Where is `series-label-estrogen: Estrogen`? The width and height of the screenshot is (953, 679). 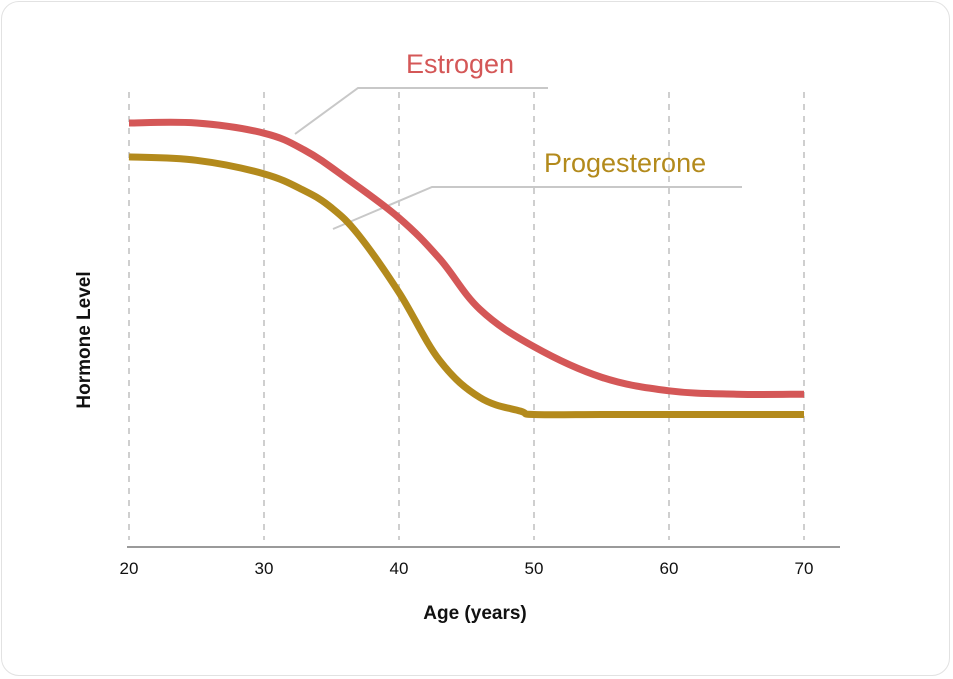
series-label-estrogen: Estrogen is located at coordinates (460, 64).